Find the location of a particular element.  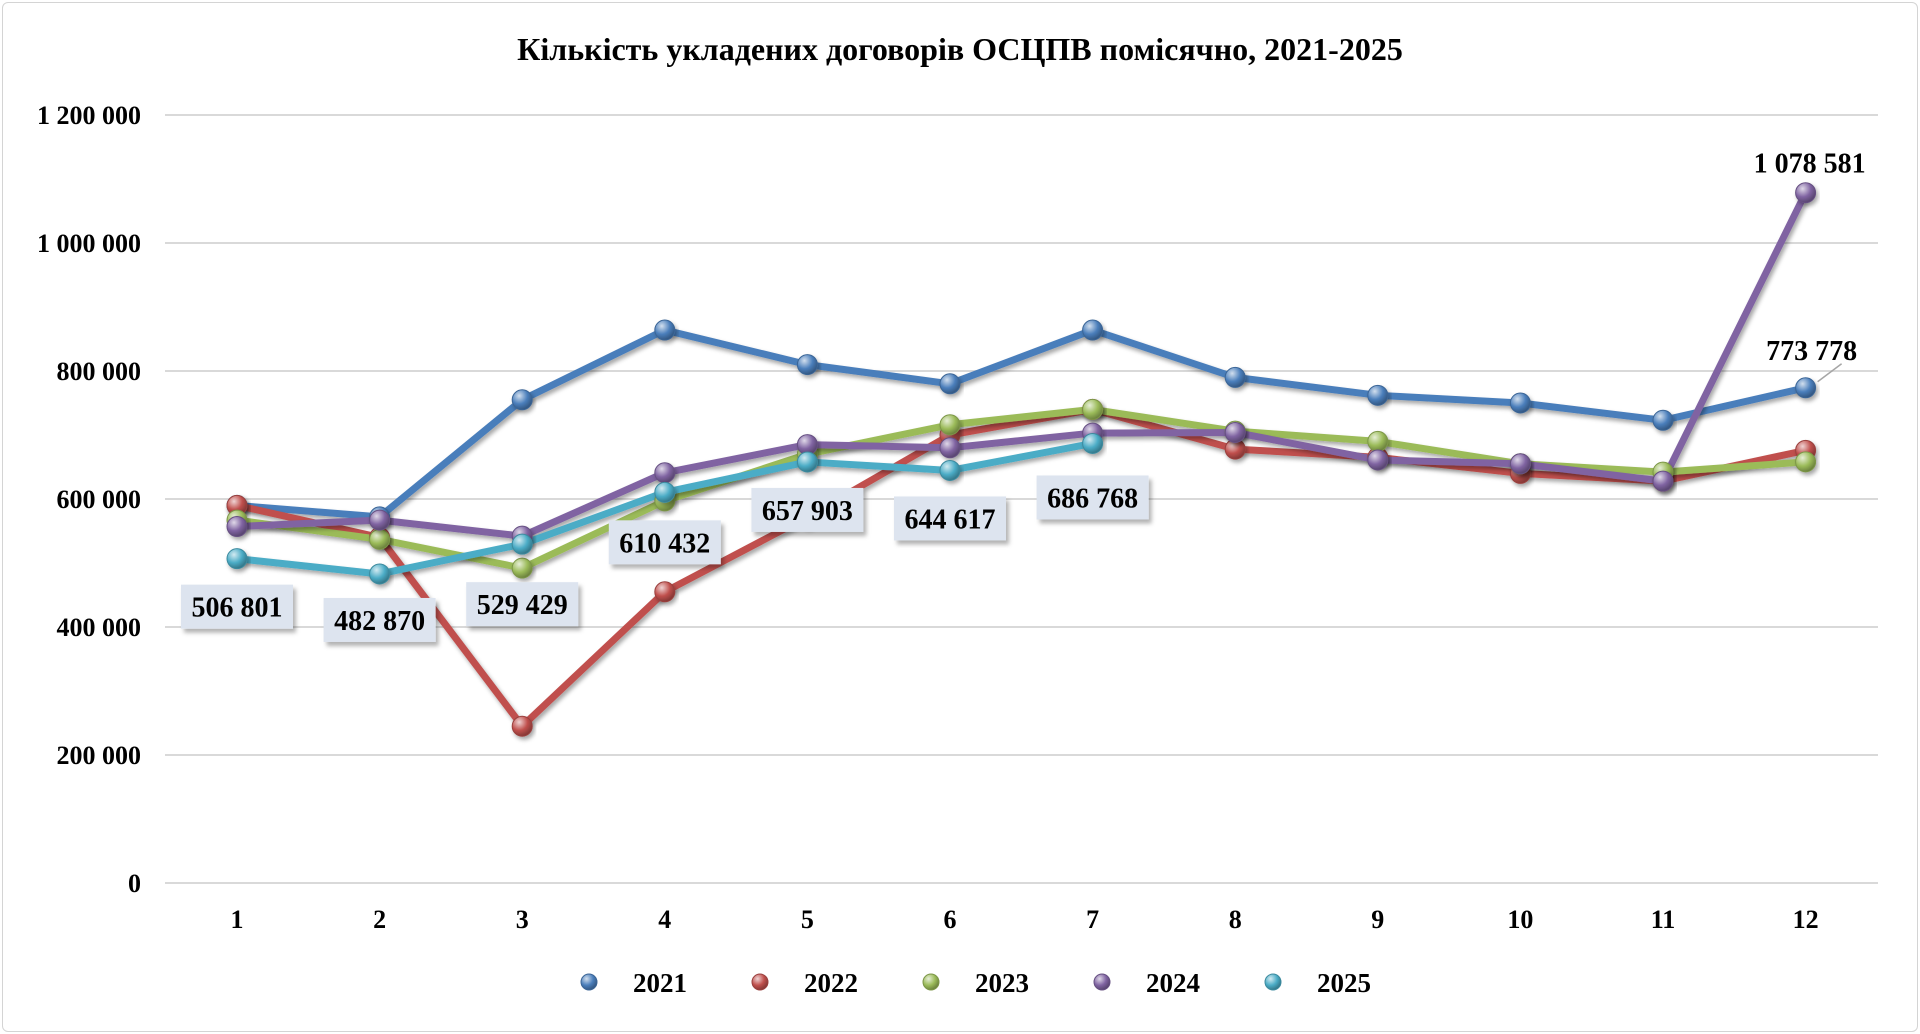

data-label: 657 903 is located at coordinates (807, 511).